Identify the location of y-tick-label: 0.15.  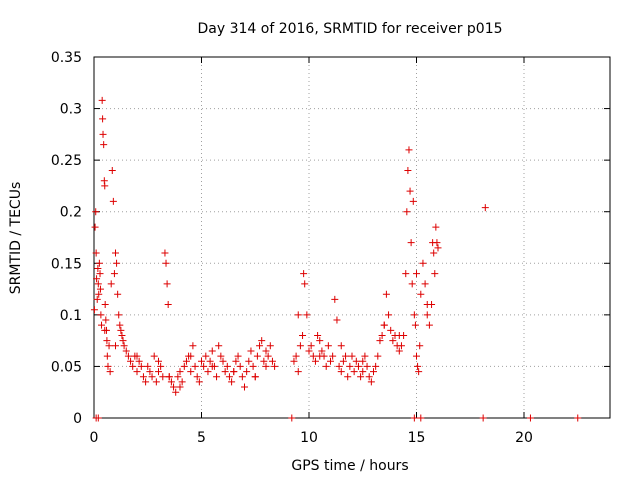
(66, 264).